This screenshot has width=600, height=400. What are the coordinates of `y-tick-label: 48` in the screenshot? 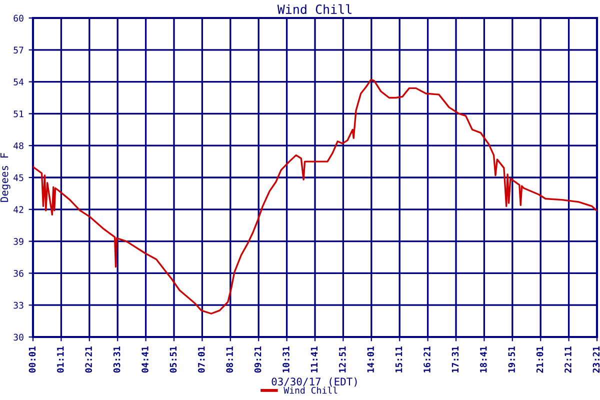 It's located at (19, 146).